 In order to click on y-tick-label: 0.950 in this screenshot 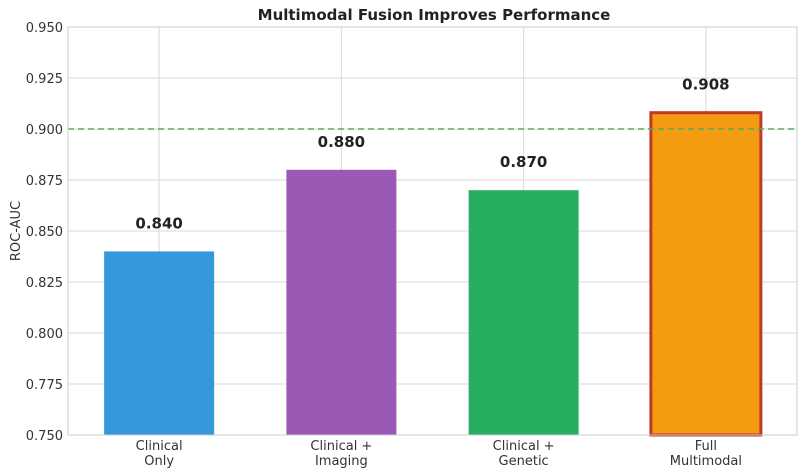, I will do `click(44, 28)`.